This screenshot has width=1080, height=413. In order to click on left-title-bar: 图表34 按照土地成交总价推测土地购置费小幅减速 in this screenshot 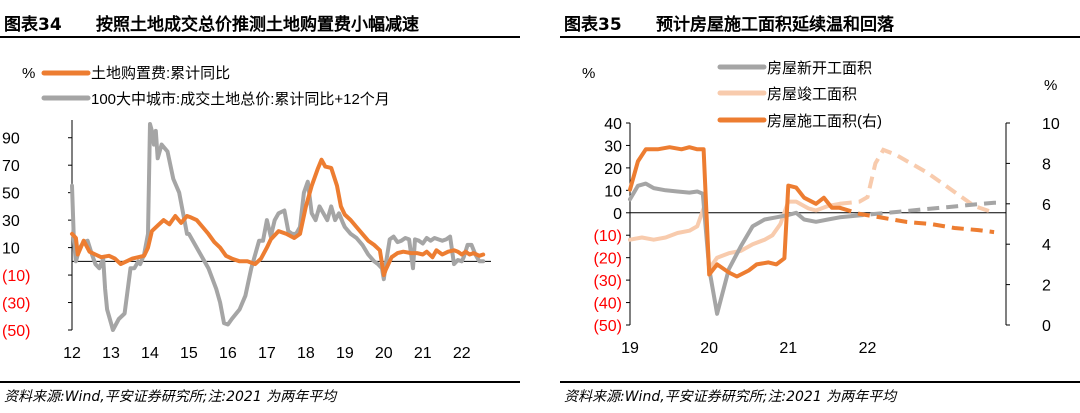, I will do `click(260, 22)`.